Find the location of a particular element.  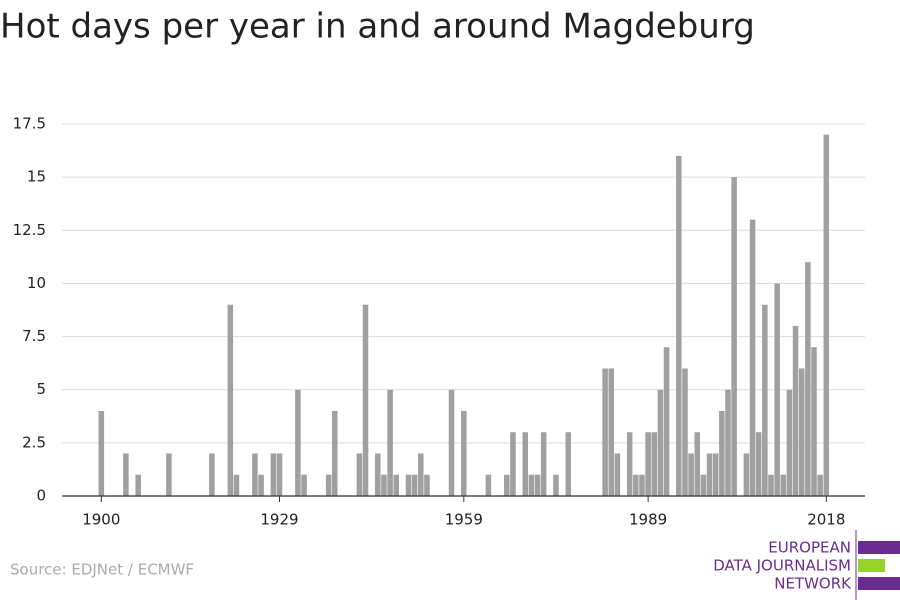

x-tick-label: 1959 is located at coordinates (464, 520).